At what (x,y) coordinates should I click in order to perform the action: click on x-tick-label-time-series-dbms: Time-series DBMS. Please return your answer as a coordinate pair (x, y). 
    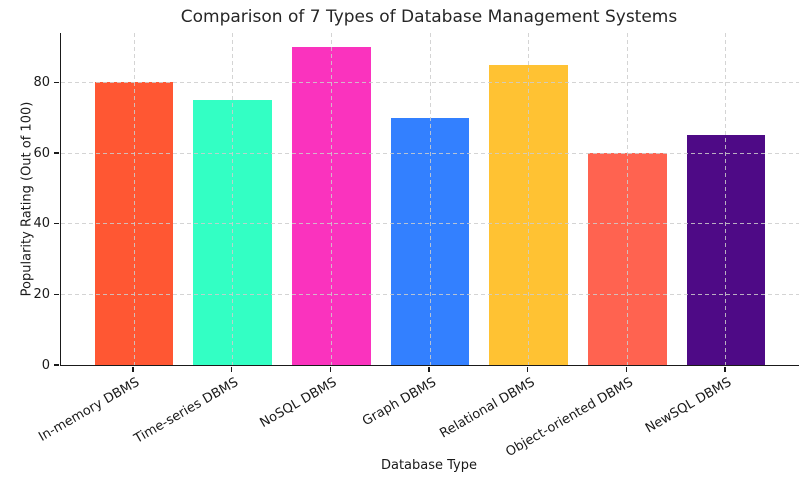
    Looking at the image, I should click on (186, 411).